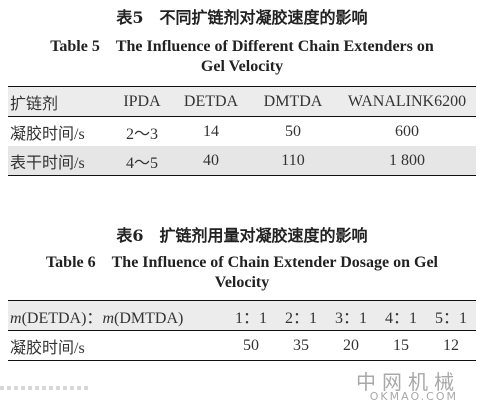 This screenshot has width=484, height=409. What do you see at coordinates (408, 382) in the screenshot?
I see `watermark-cn: 中网机械` at bounding box center [408, 382].